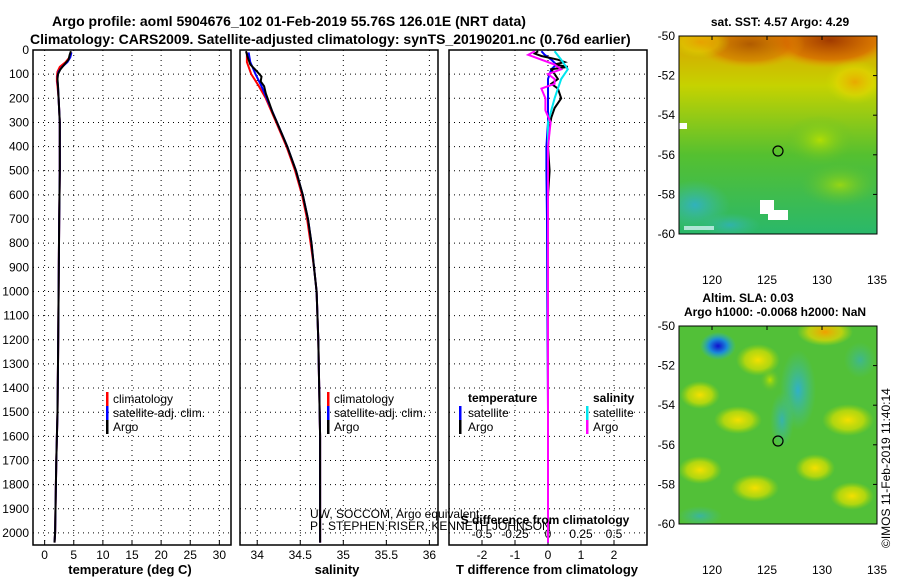  Describe the element at coordinates (515, 555) in the screenshot. I see `x-tick-label: -1` at that location.